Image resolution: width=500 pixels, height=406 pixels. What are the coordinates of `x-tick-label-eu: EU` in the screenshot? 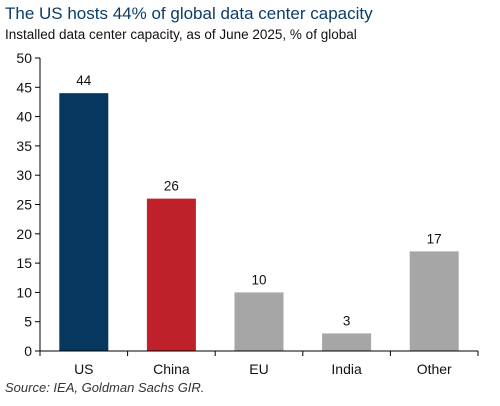 It's located at (258, 369).